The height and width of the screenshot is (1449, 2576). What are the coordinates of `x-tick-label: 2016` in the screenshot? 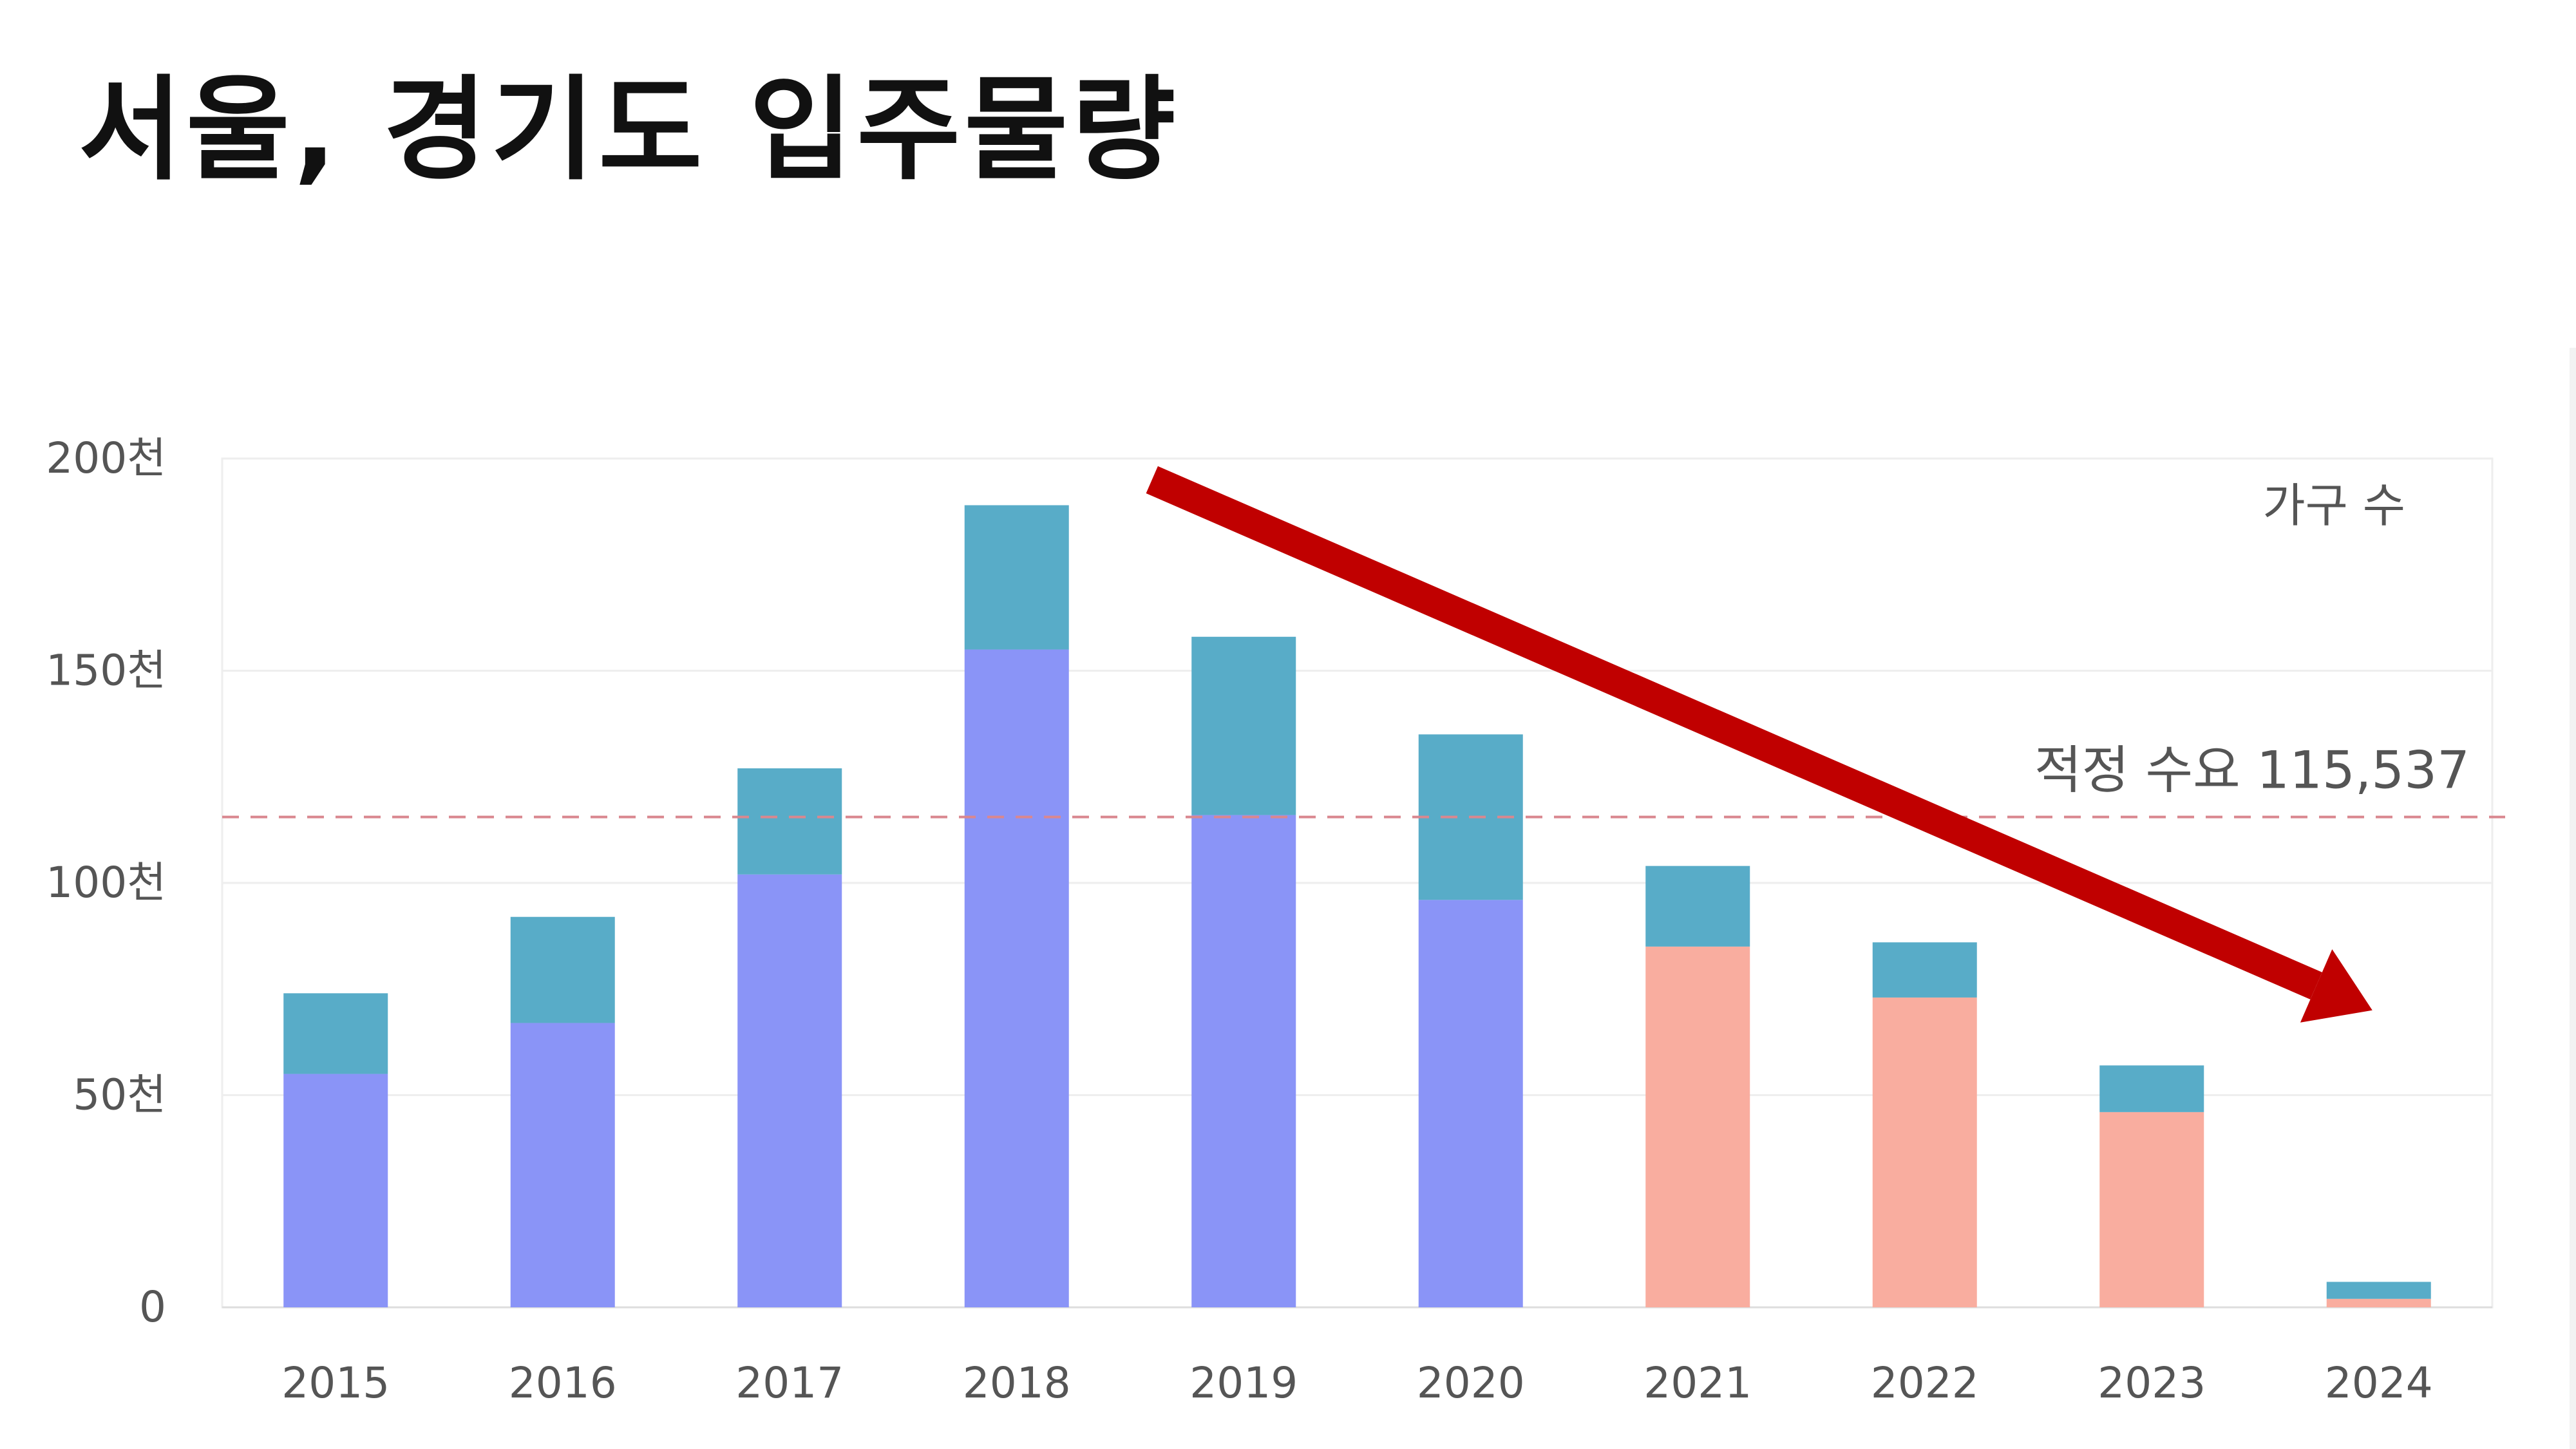 It's located at (563, 1383).